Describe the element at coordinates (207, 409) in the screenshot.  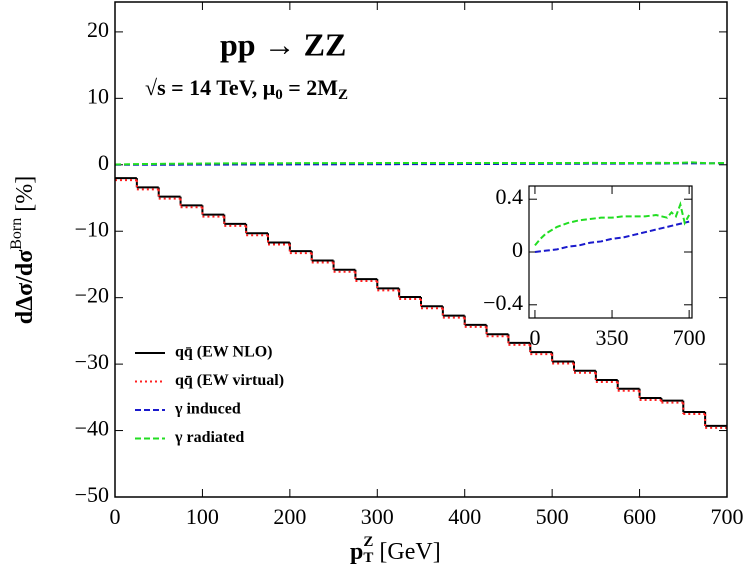
I see `legend-label: γ induced` at that location.